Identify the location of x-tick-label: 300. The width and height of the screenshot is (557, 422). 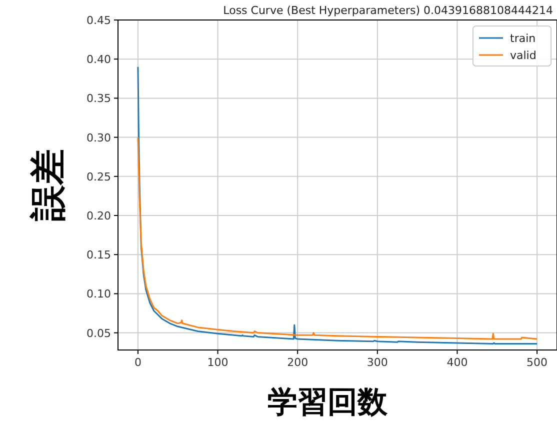
(377, 362).